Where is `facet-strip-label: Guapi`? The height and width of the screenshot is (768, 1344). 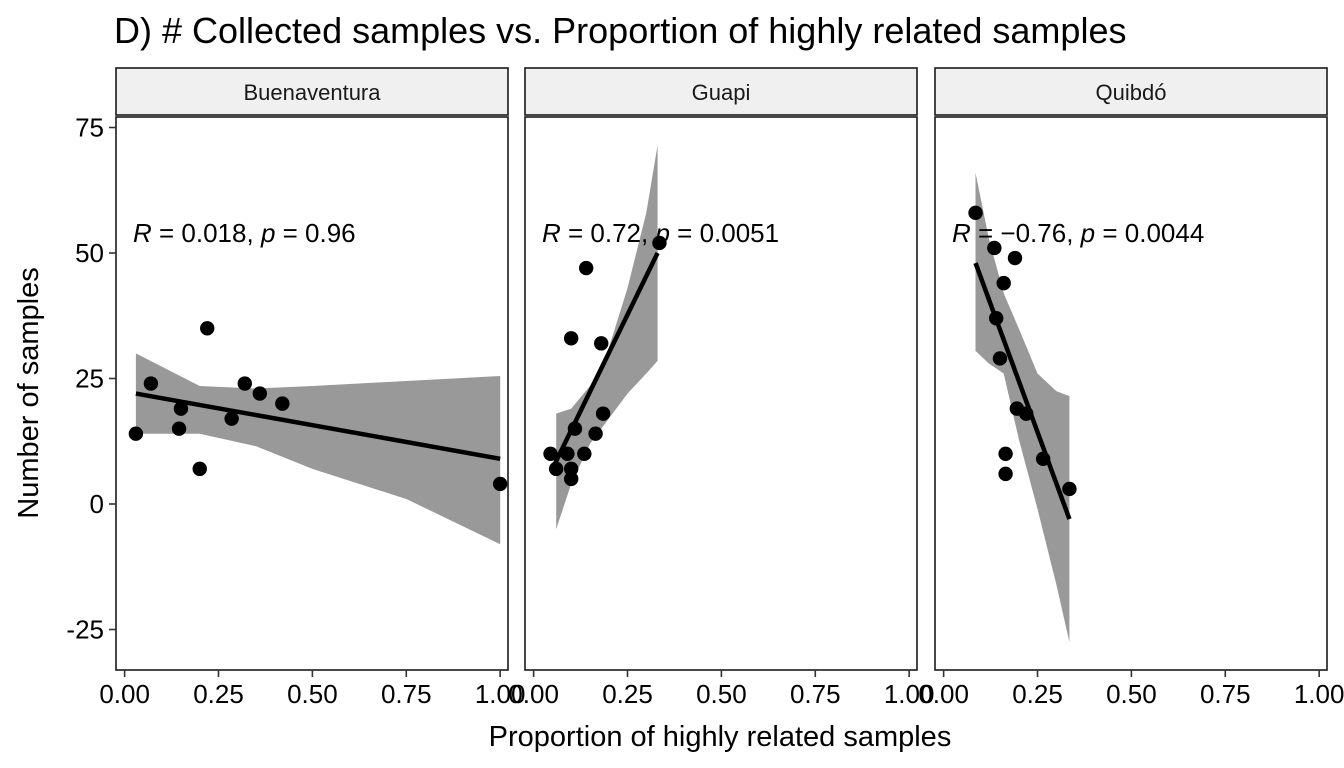
facet-strip-label: Guapi is located at coordinates (721, 92).